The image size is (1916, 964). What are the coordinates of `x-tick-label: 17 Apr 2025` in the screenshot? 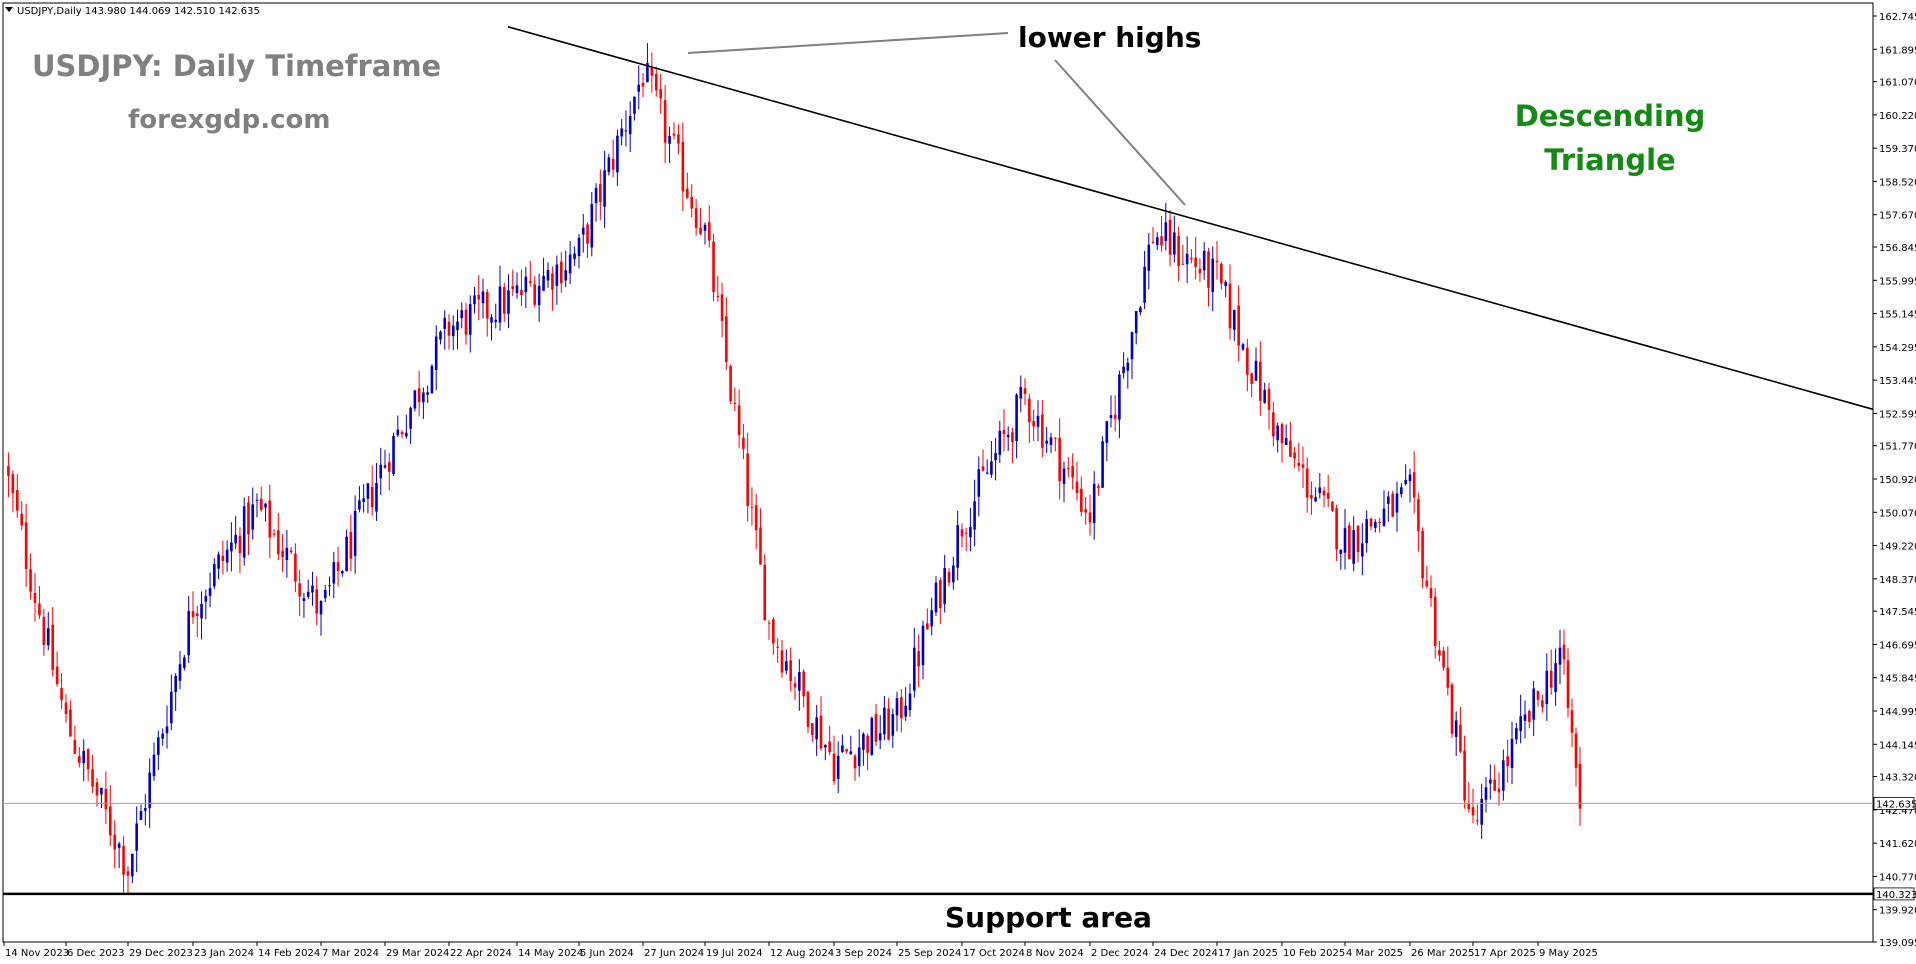 It's located at (1505, 953).